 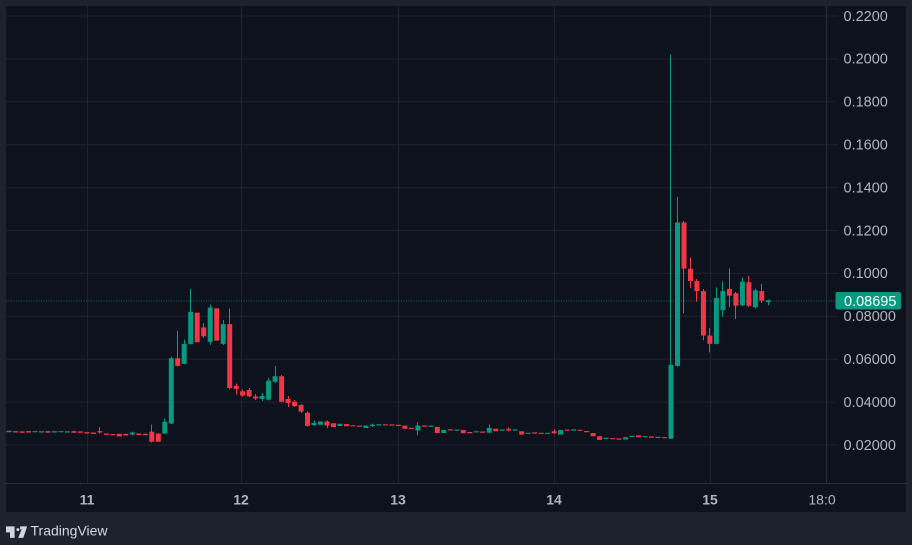 I want to click on svg-text: 0.2200, so click(x=866, y=17).